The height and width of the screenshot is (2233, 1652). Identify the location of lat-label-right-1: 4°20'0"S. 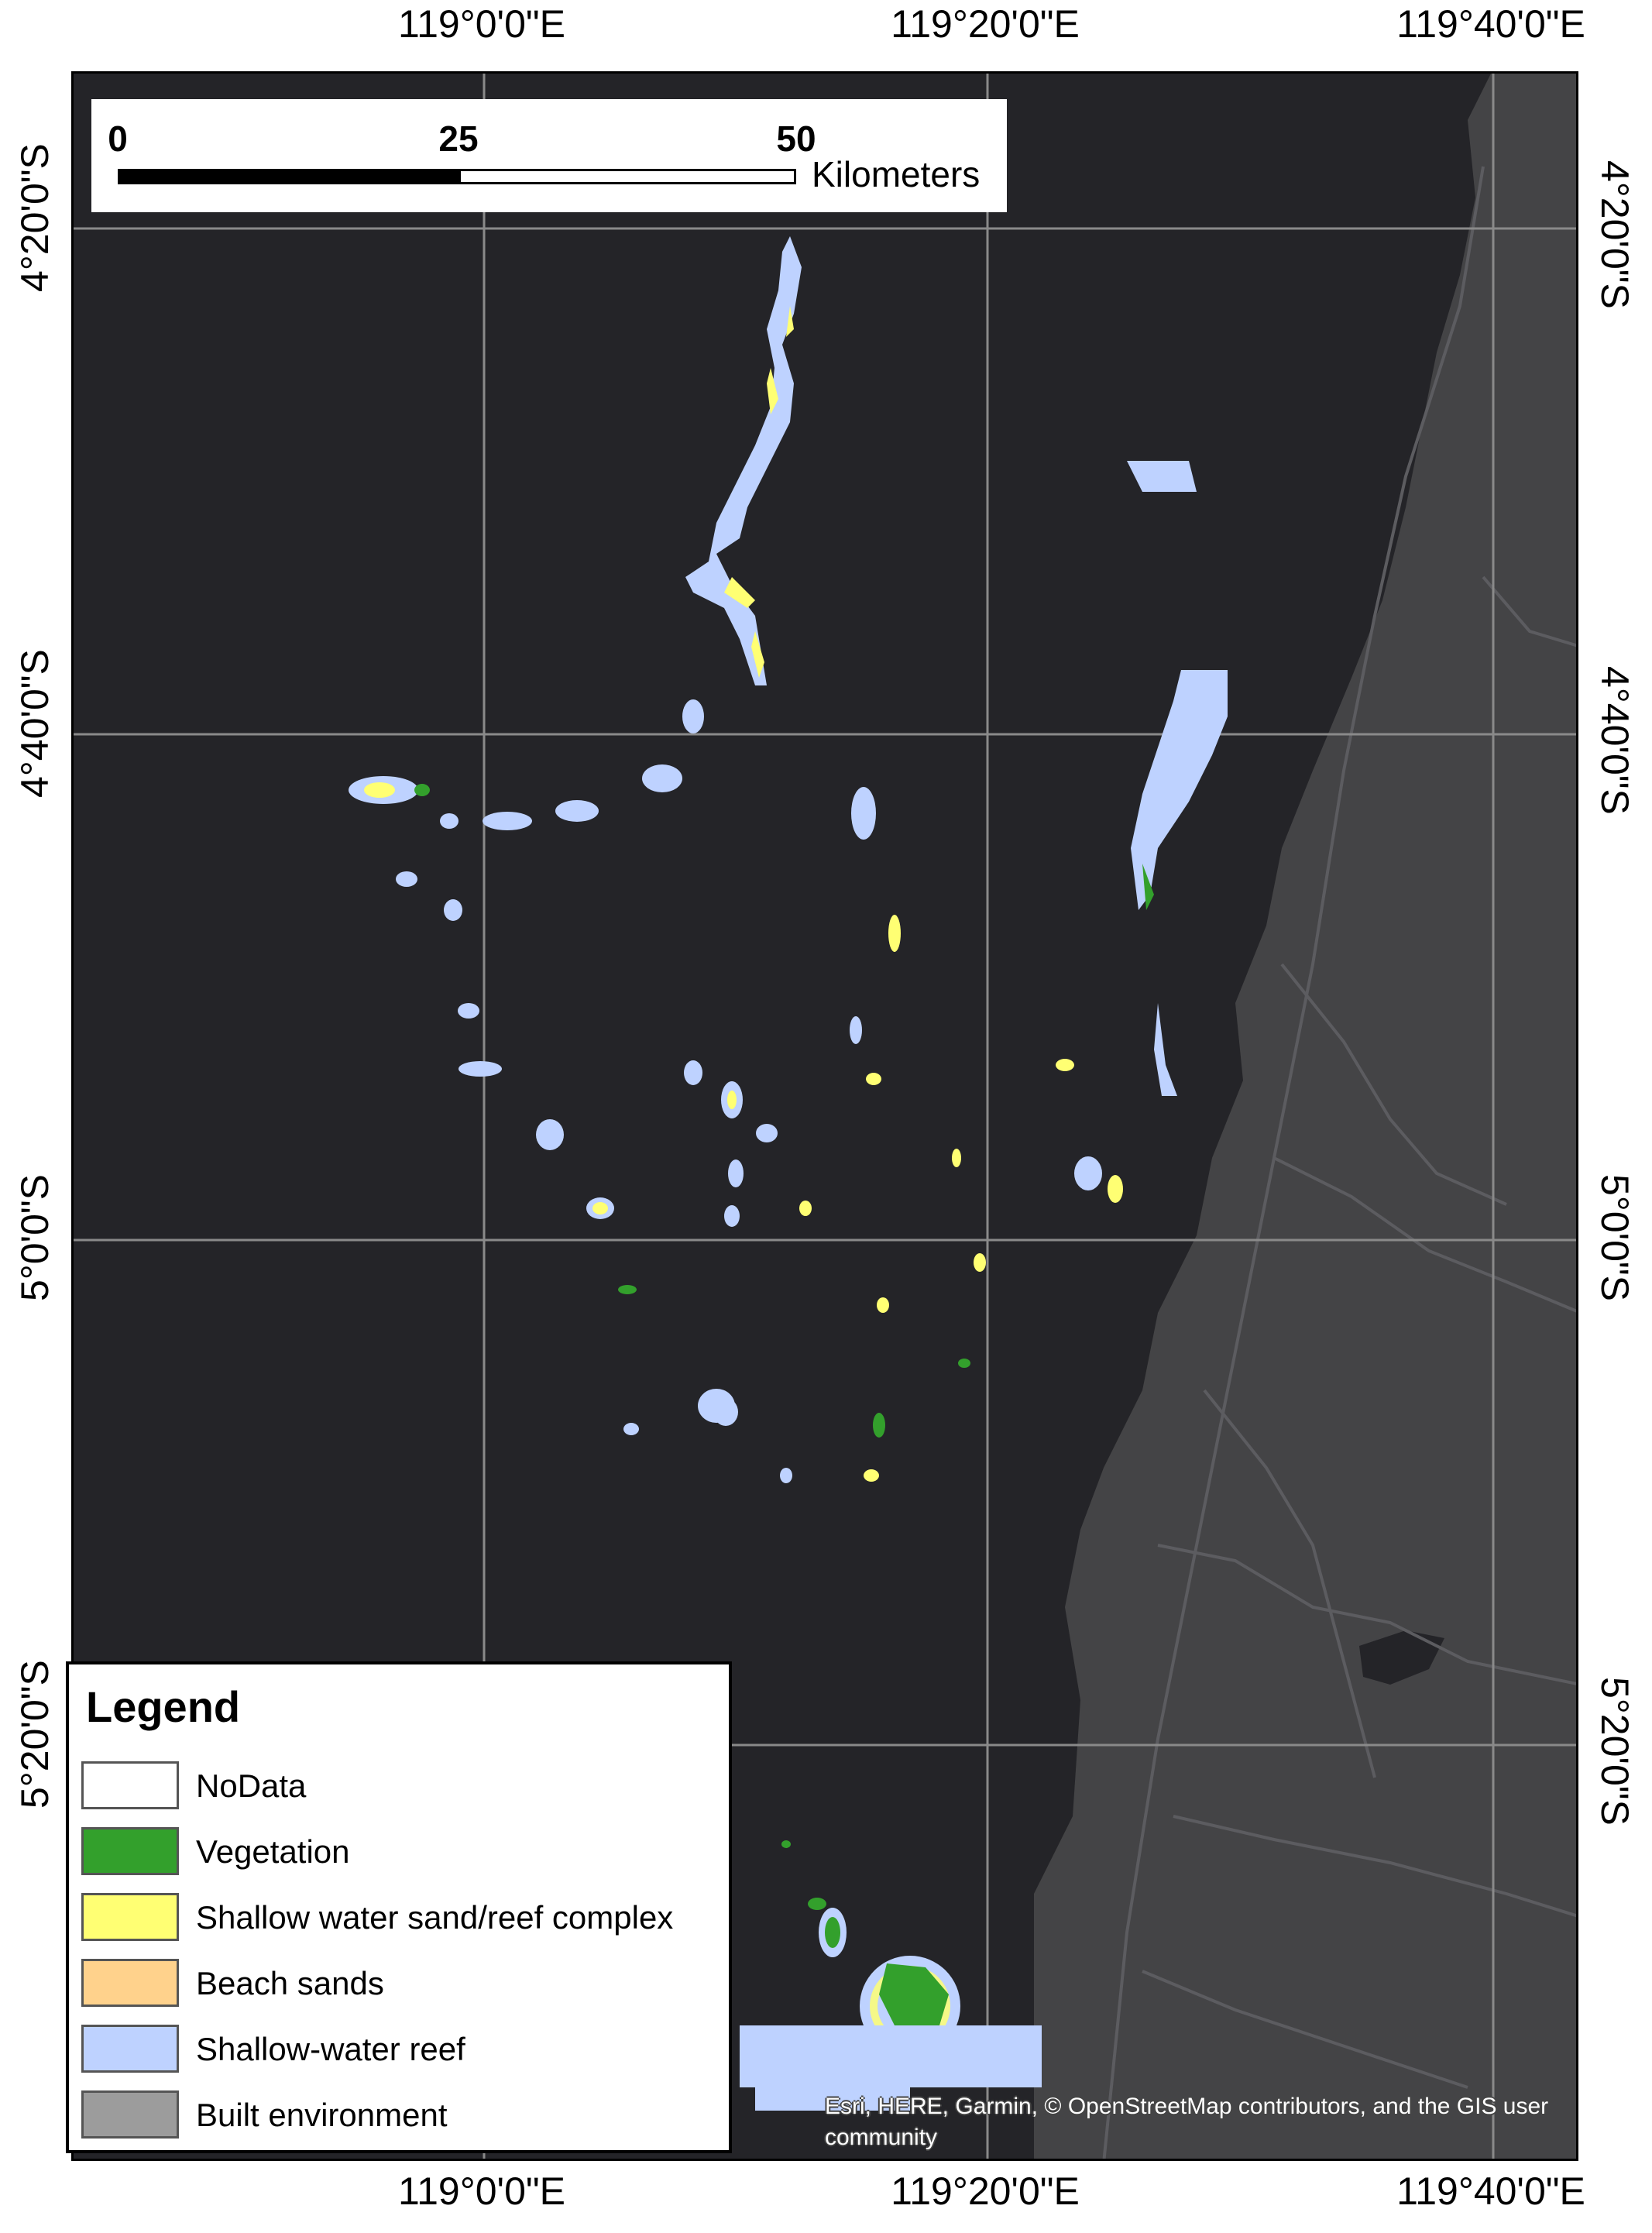
(1615, 234).